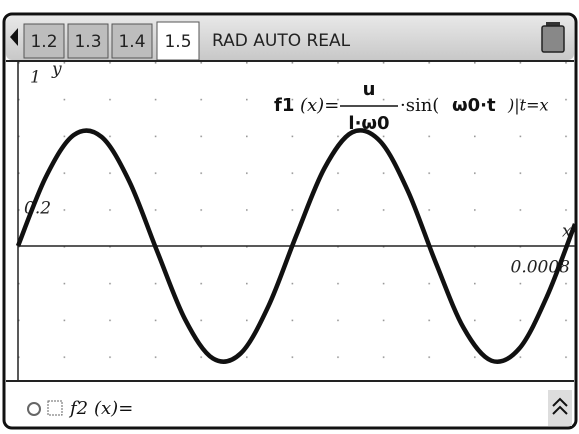 The width and height of the screenshot is (579, 434). I want to click on scroll-left, so click(14, 37).